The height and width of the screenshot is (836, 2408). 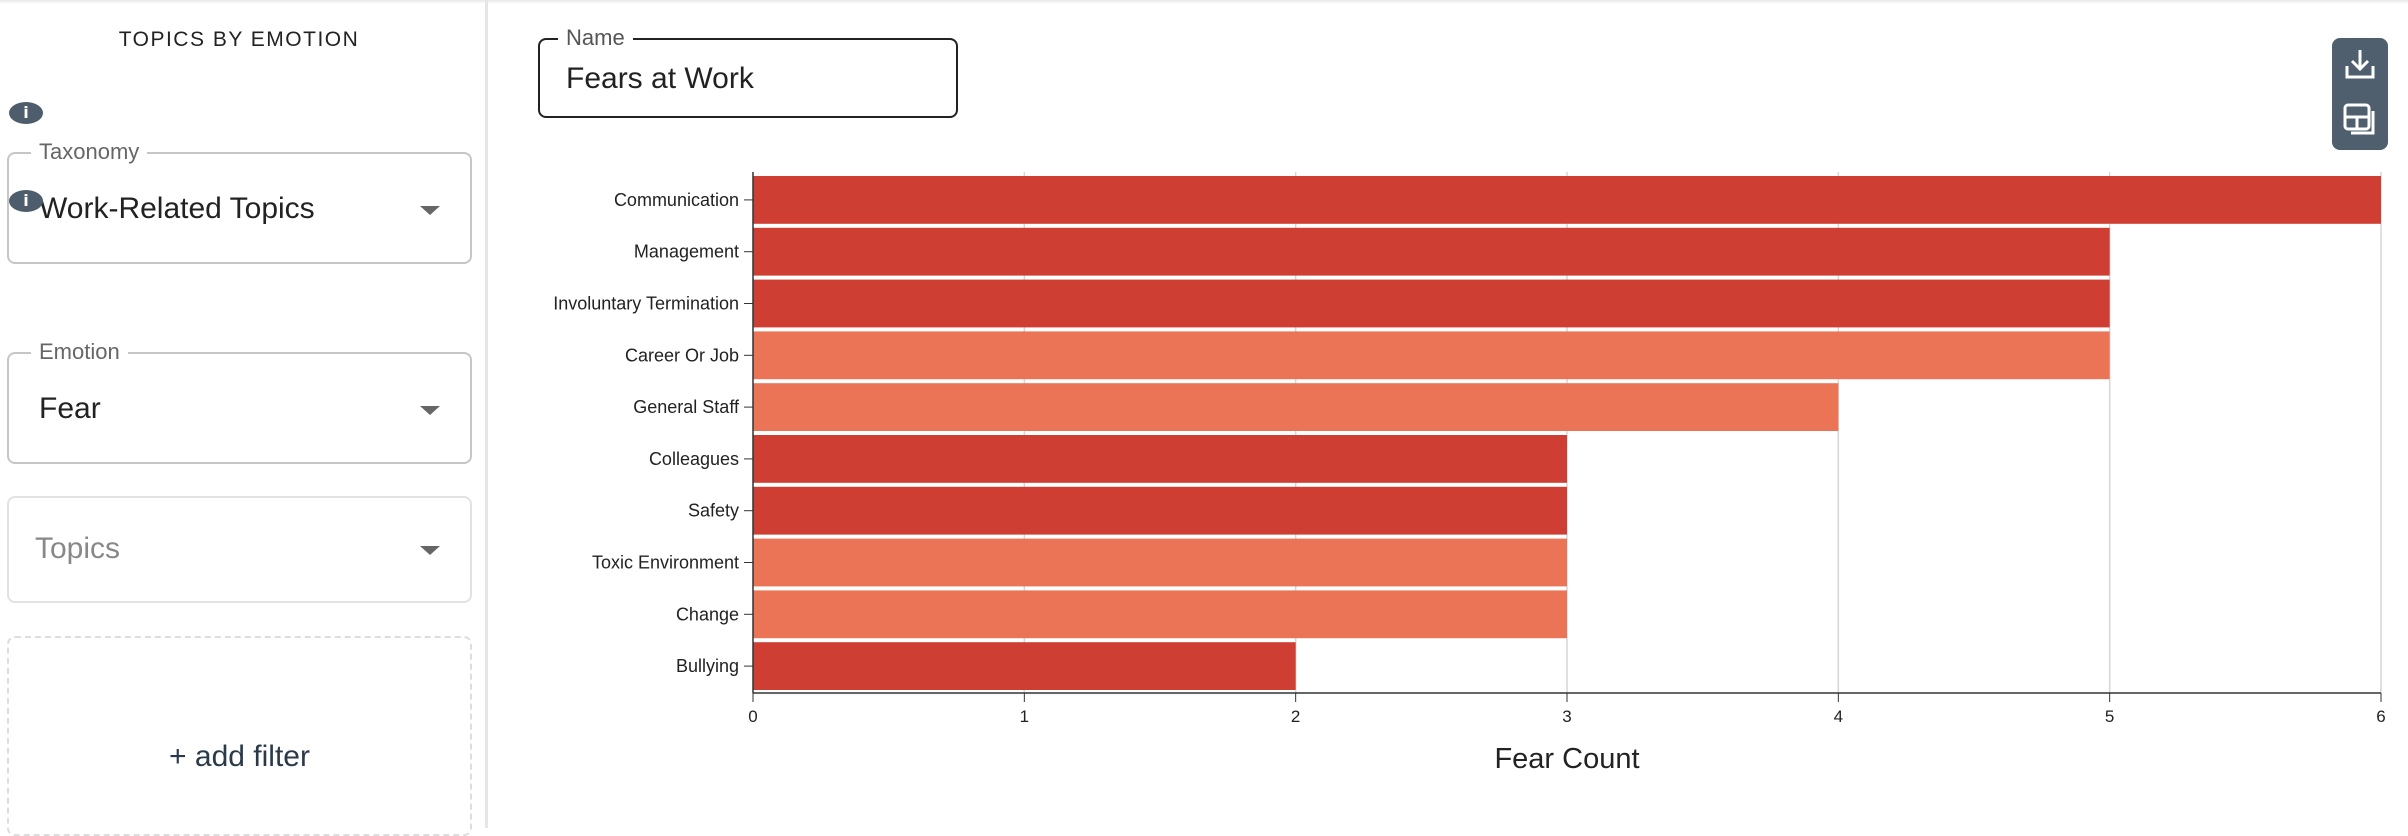 What do you see at coordinates (1567, 200) in the screenshot?
I see `bar-communication` at bounding box center [1567, 200].